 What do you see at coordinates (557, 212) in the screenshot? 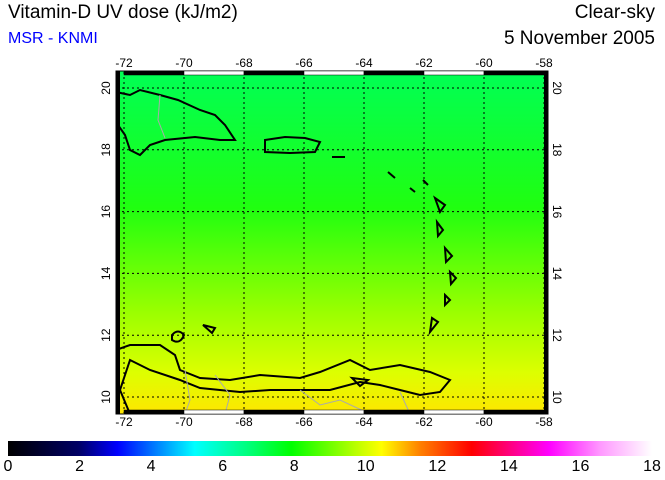
I see `lat-label-right: 16` at bounding box center [557, 212].